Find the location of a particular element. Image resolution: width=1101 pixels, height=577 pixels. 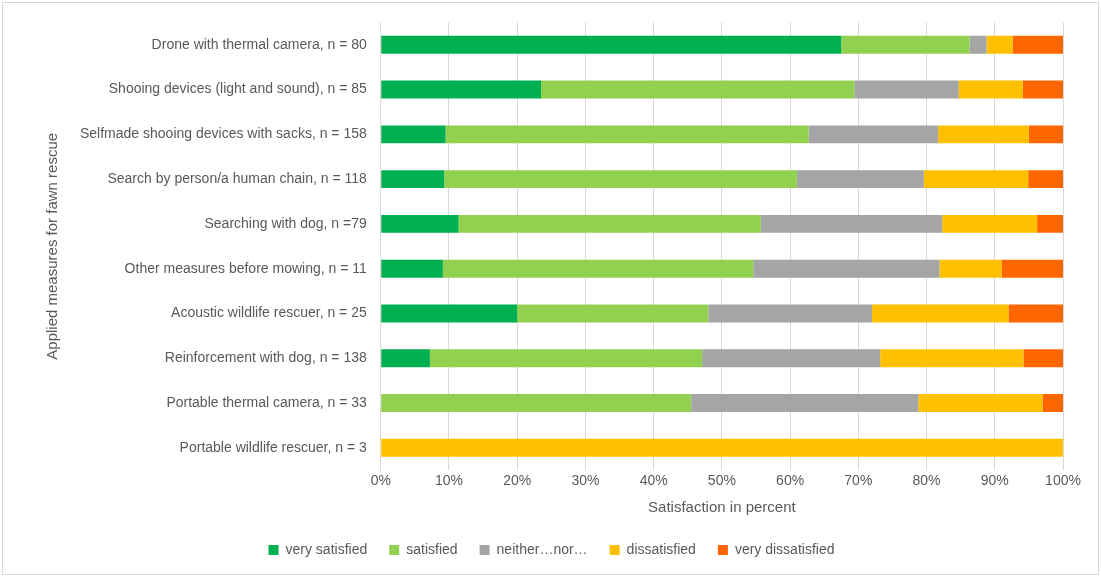

y-tick-label: Drone with thermal camera, n = 80 is located at coordinates (259, 43).